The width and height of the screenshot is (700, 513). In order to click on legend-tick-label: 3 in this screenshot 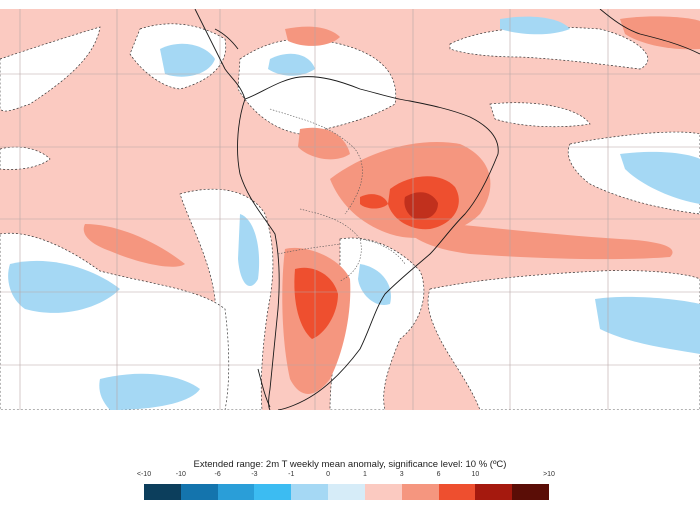, I will do `click(401, 474)`.